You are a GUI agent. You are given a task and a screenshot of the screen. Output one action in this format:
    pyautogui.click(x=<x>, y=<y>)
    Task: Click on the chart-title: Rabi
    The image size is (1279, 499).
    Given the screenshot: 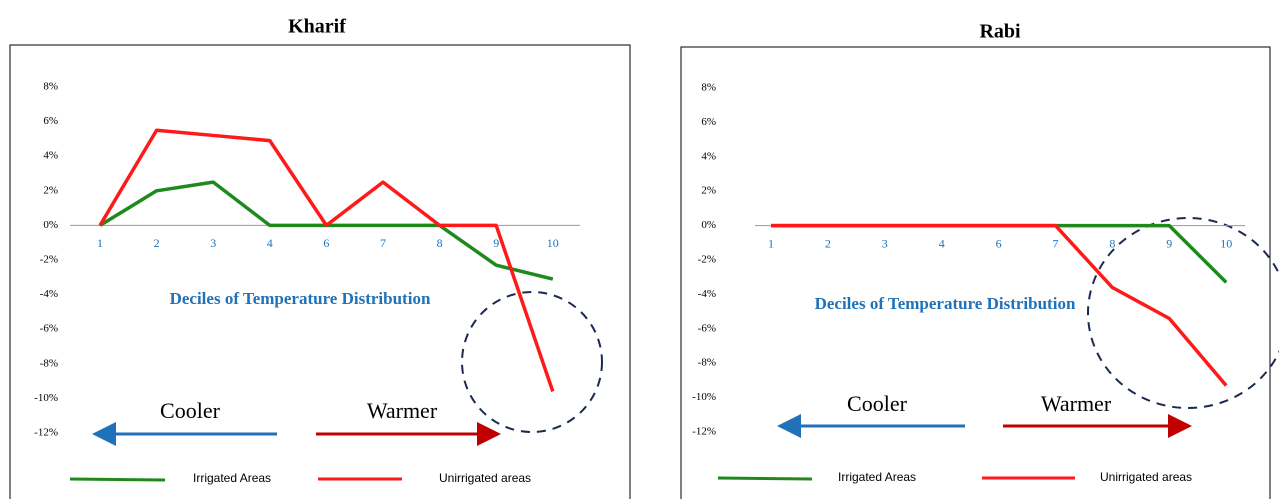 What is the action you would take?
    pyautogui.click(x=1000, y=32)
    